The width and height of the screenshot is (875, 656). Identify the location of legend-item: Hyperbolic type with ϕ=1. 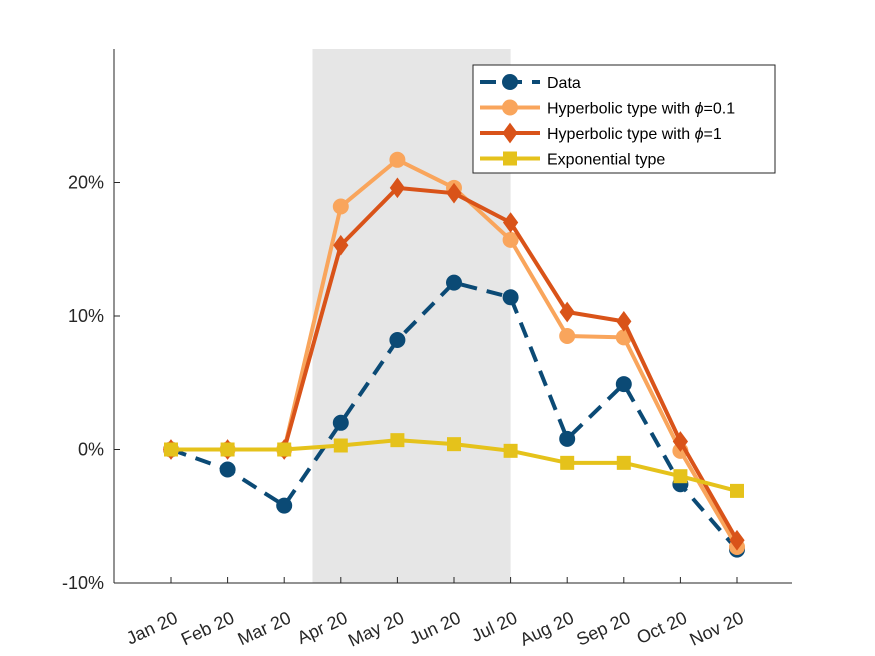
(601, 133).